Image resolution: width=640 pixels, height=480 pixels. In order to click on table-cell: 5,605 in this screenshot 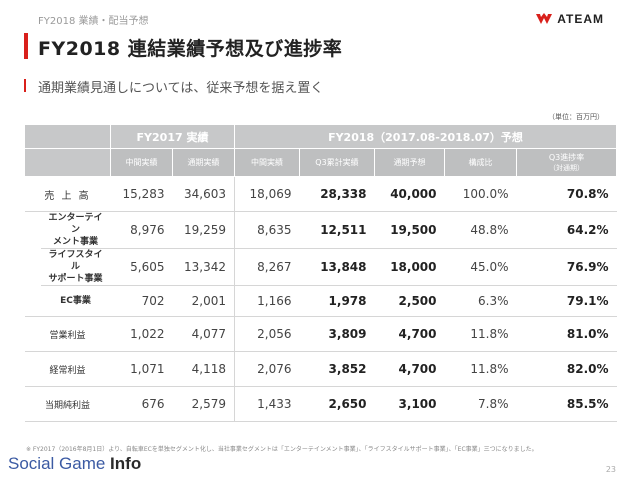, I will do `click(141, 267)`.